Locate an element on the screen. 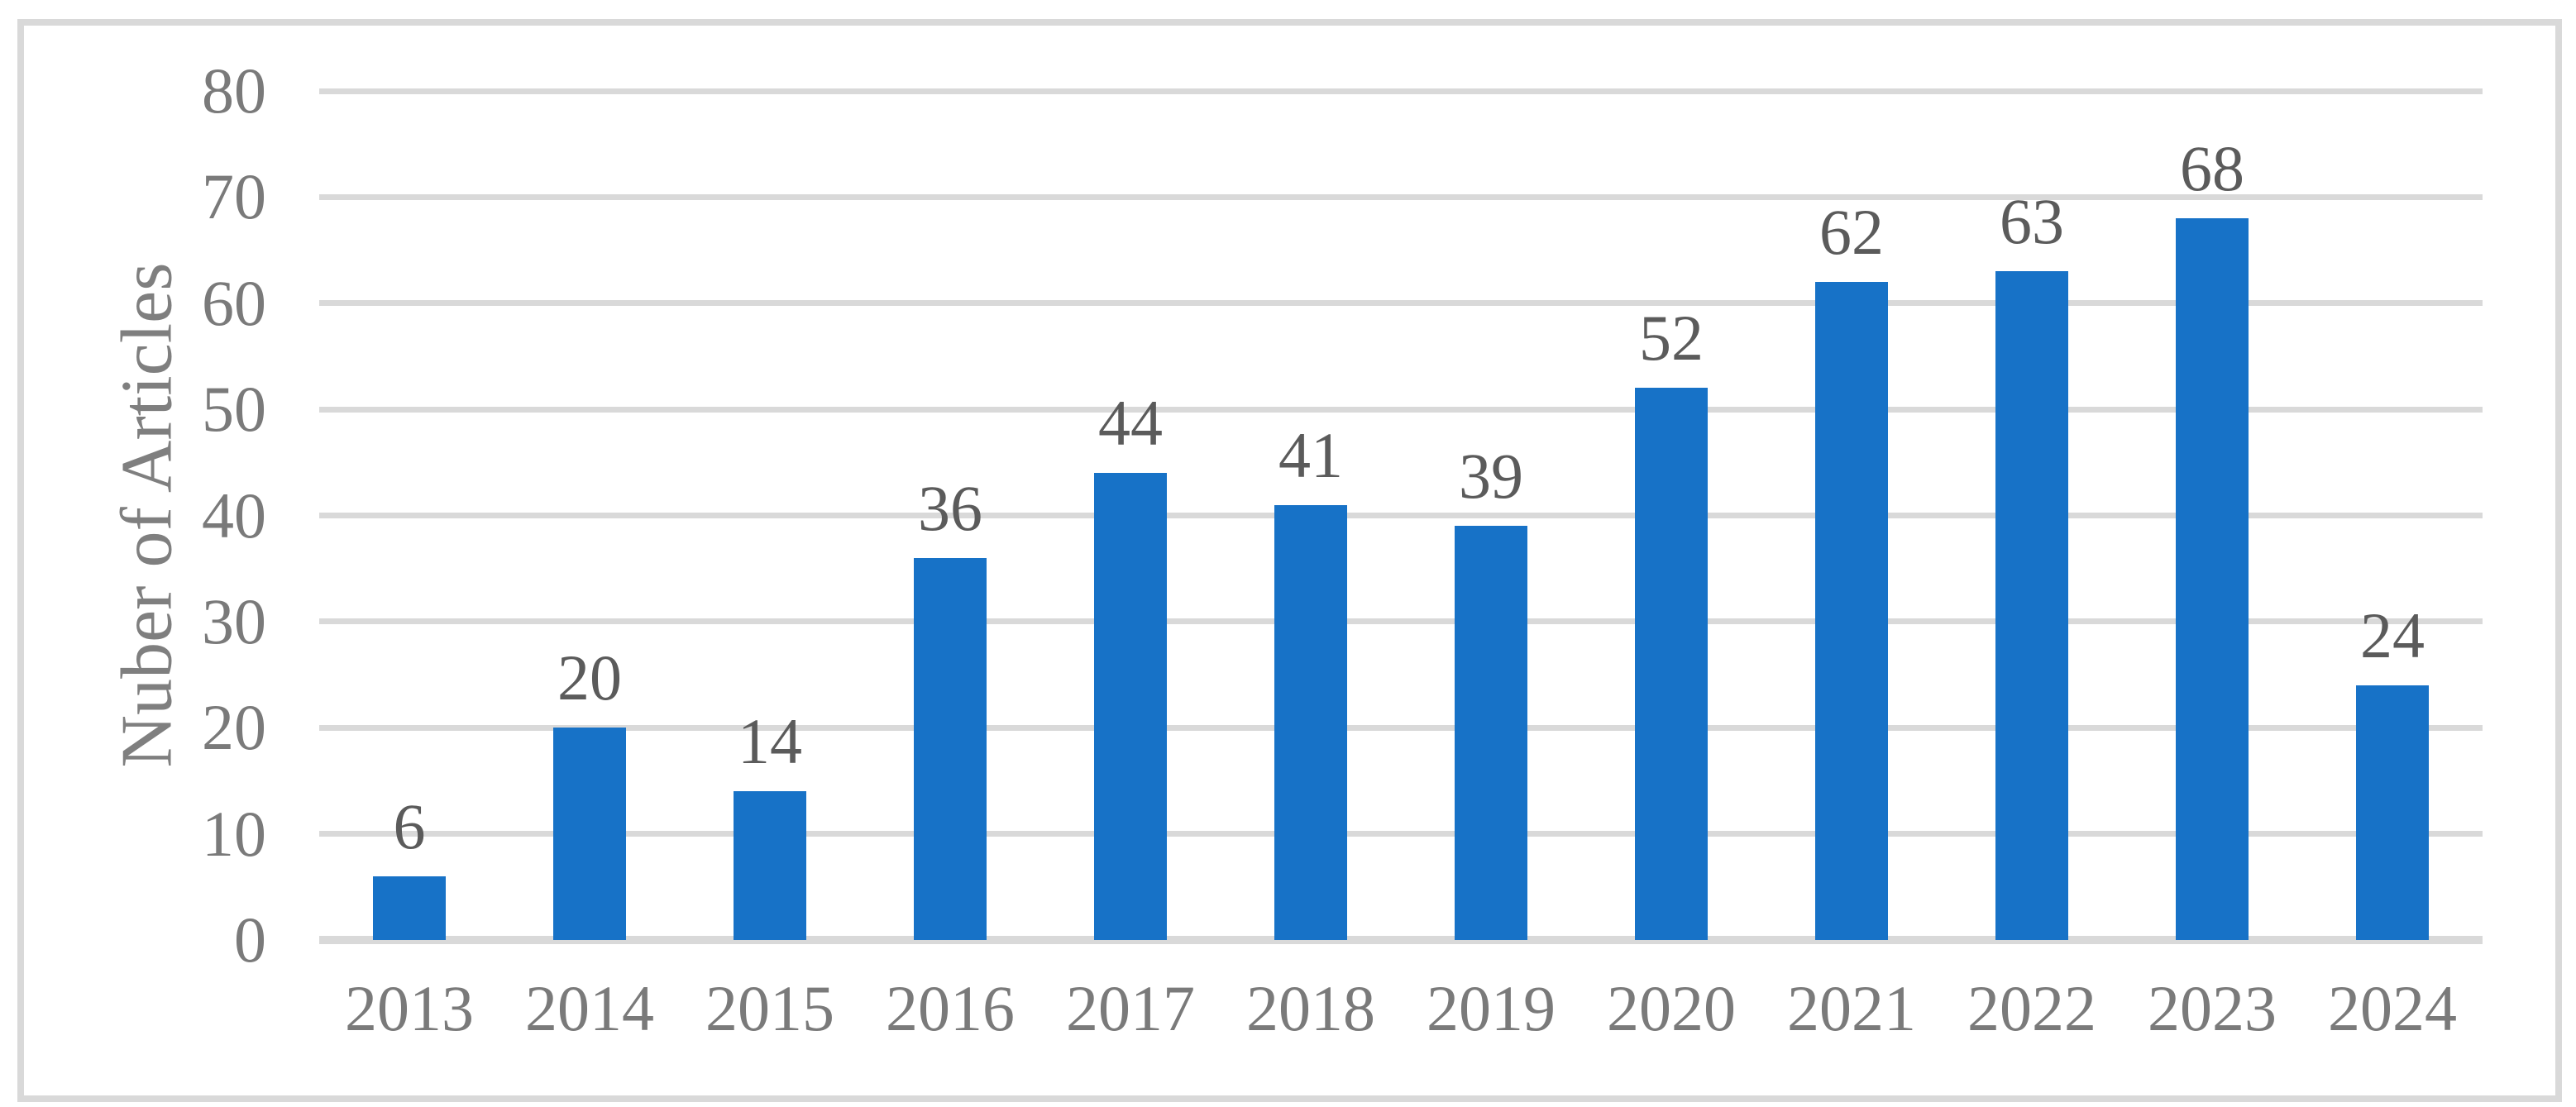 The image size is (2576, 1107). bar-2014 is located at coordinates (589, 834).